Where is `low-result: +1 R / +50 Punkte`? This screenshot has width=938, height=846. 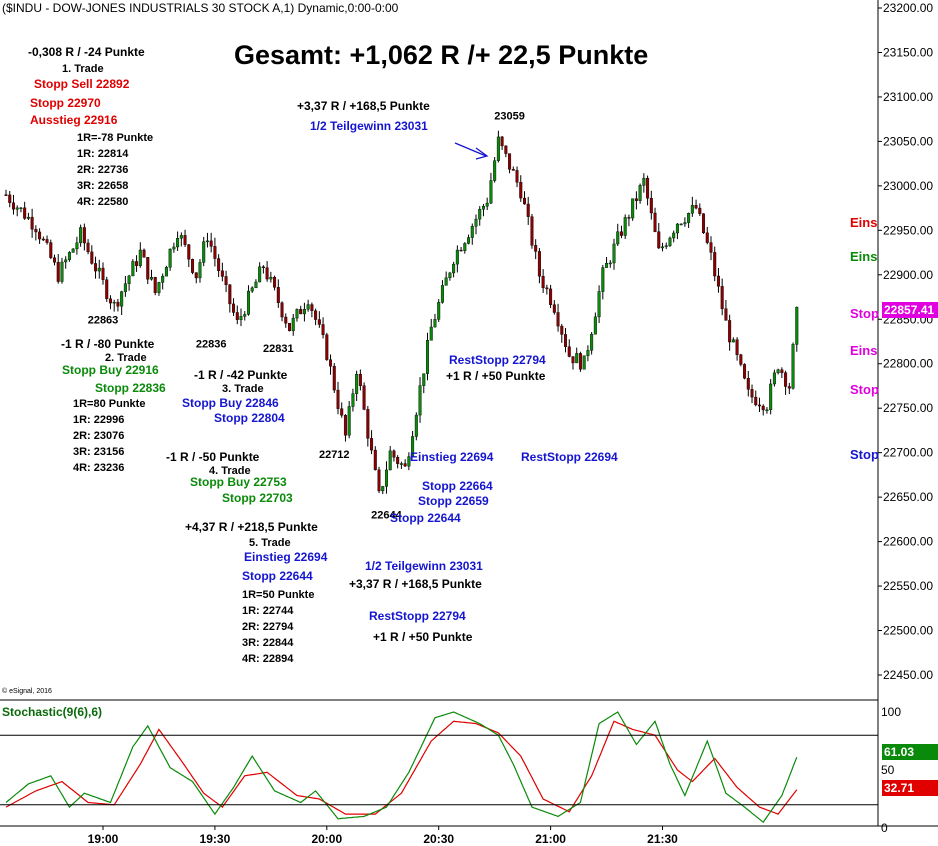 low-result: +1 R / +50 Punkte is located at coordinates (423, 637).